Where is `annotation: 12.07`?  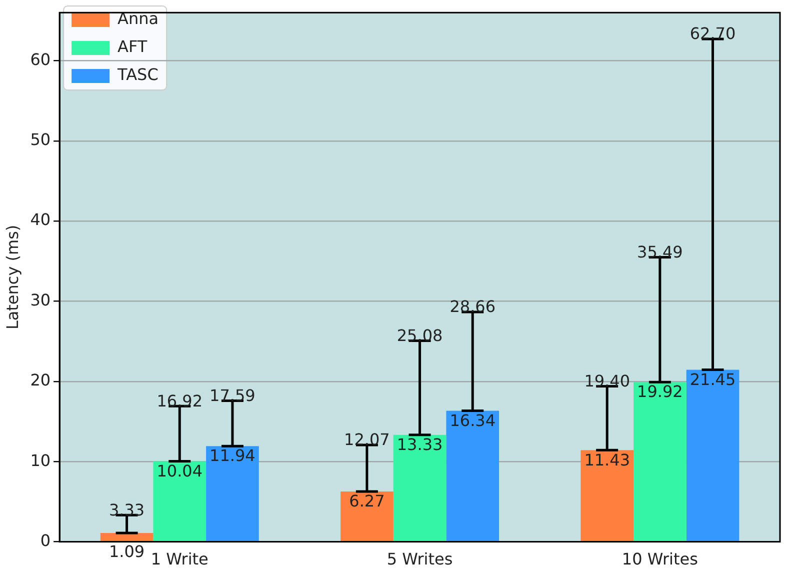
annotation: 12.07 is located at coordinates (367, 440).